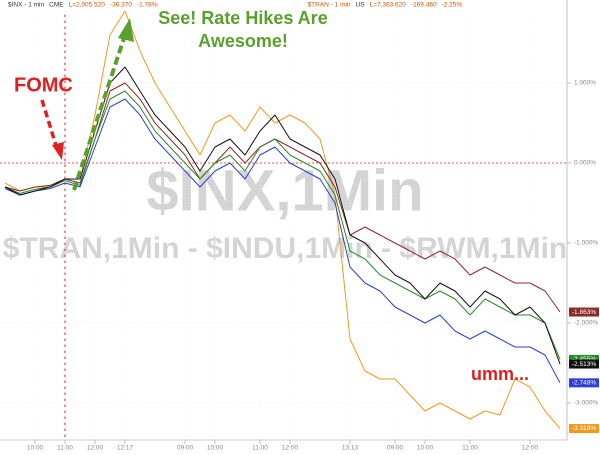 Image resolution: width=600 pixels, height=455 pixels. What do you see at coordinates (329, 5) in the screenshot?
I see `header-item: $TRAN - 1 min` at bounding box center [329, 5].